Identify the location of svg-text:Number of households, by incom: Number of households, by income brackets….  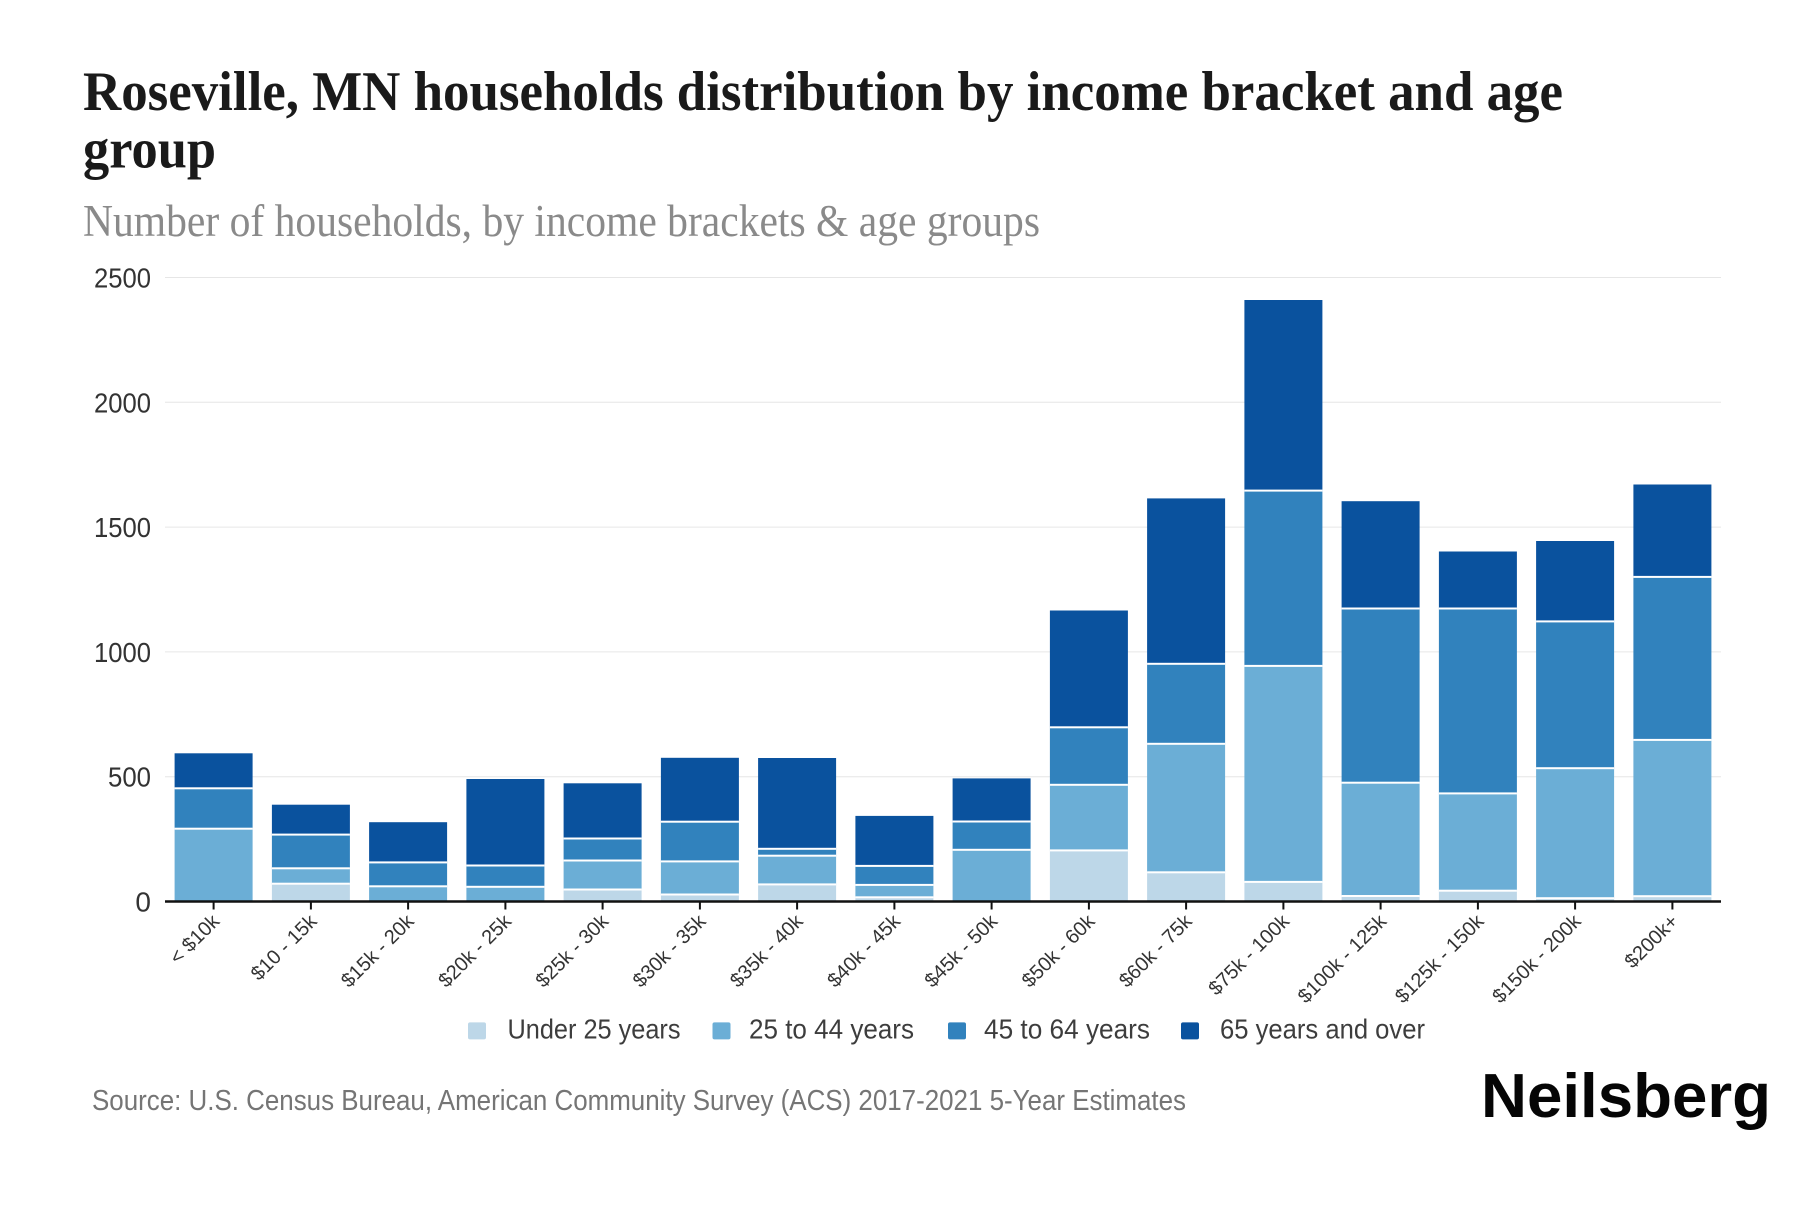
(561, 221).